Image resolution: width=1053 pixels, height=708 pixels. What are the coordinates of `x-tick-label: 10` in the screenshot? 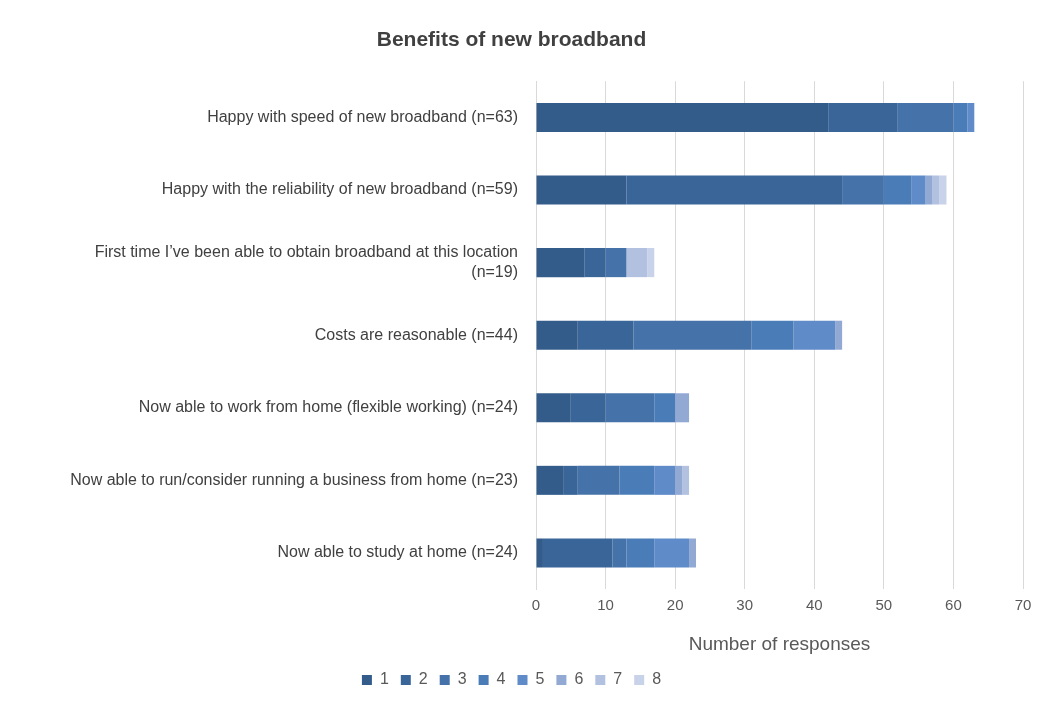 It's located at (605, 605).